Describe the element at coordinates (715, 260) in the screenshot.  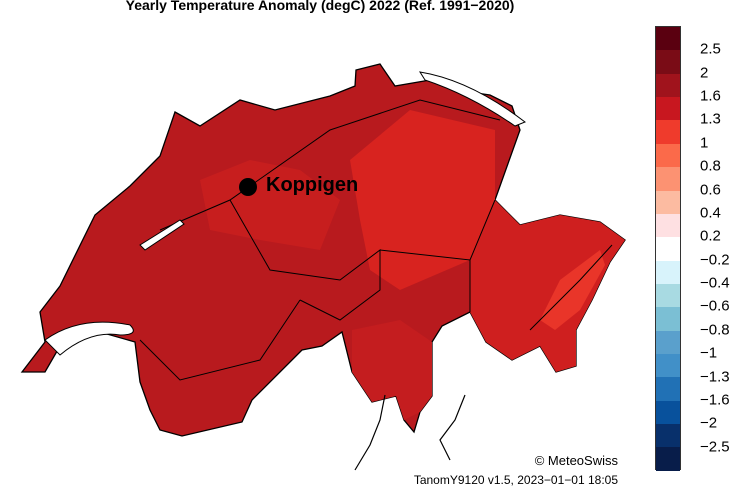
I see `colorbar-label: −0.2` at that location.